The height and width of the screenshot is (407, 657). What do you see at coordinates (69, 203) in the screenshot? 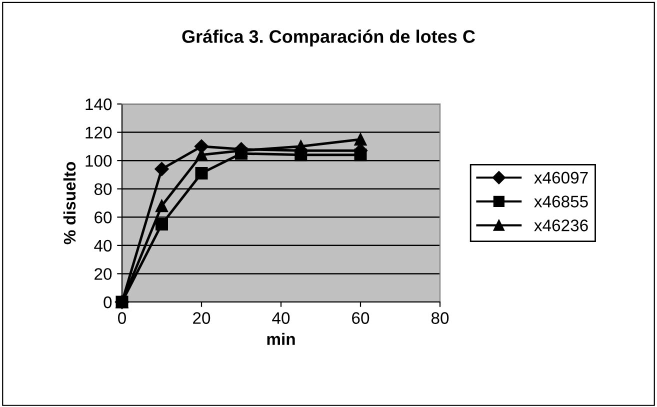
I see `y-axis-title: % disuelto` at bounding box center [69, 203].